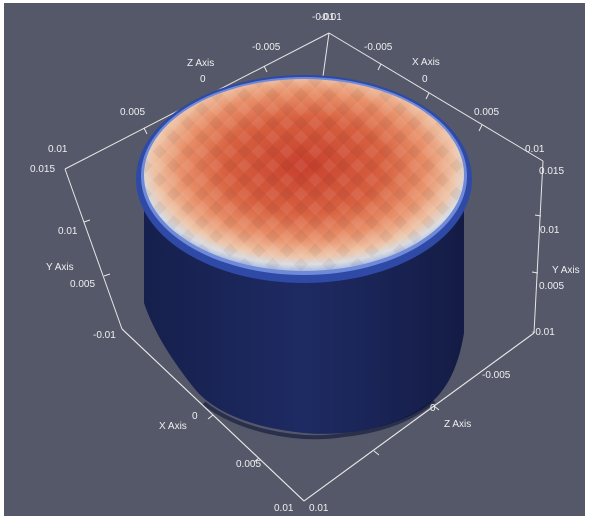 This screenshot has height=520, width=589. Describe the element at coordinates (319, 419) in the screenshot. I see `cylinder-bottom-edge` at that location.